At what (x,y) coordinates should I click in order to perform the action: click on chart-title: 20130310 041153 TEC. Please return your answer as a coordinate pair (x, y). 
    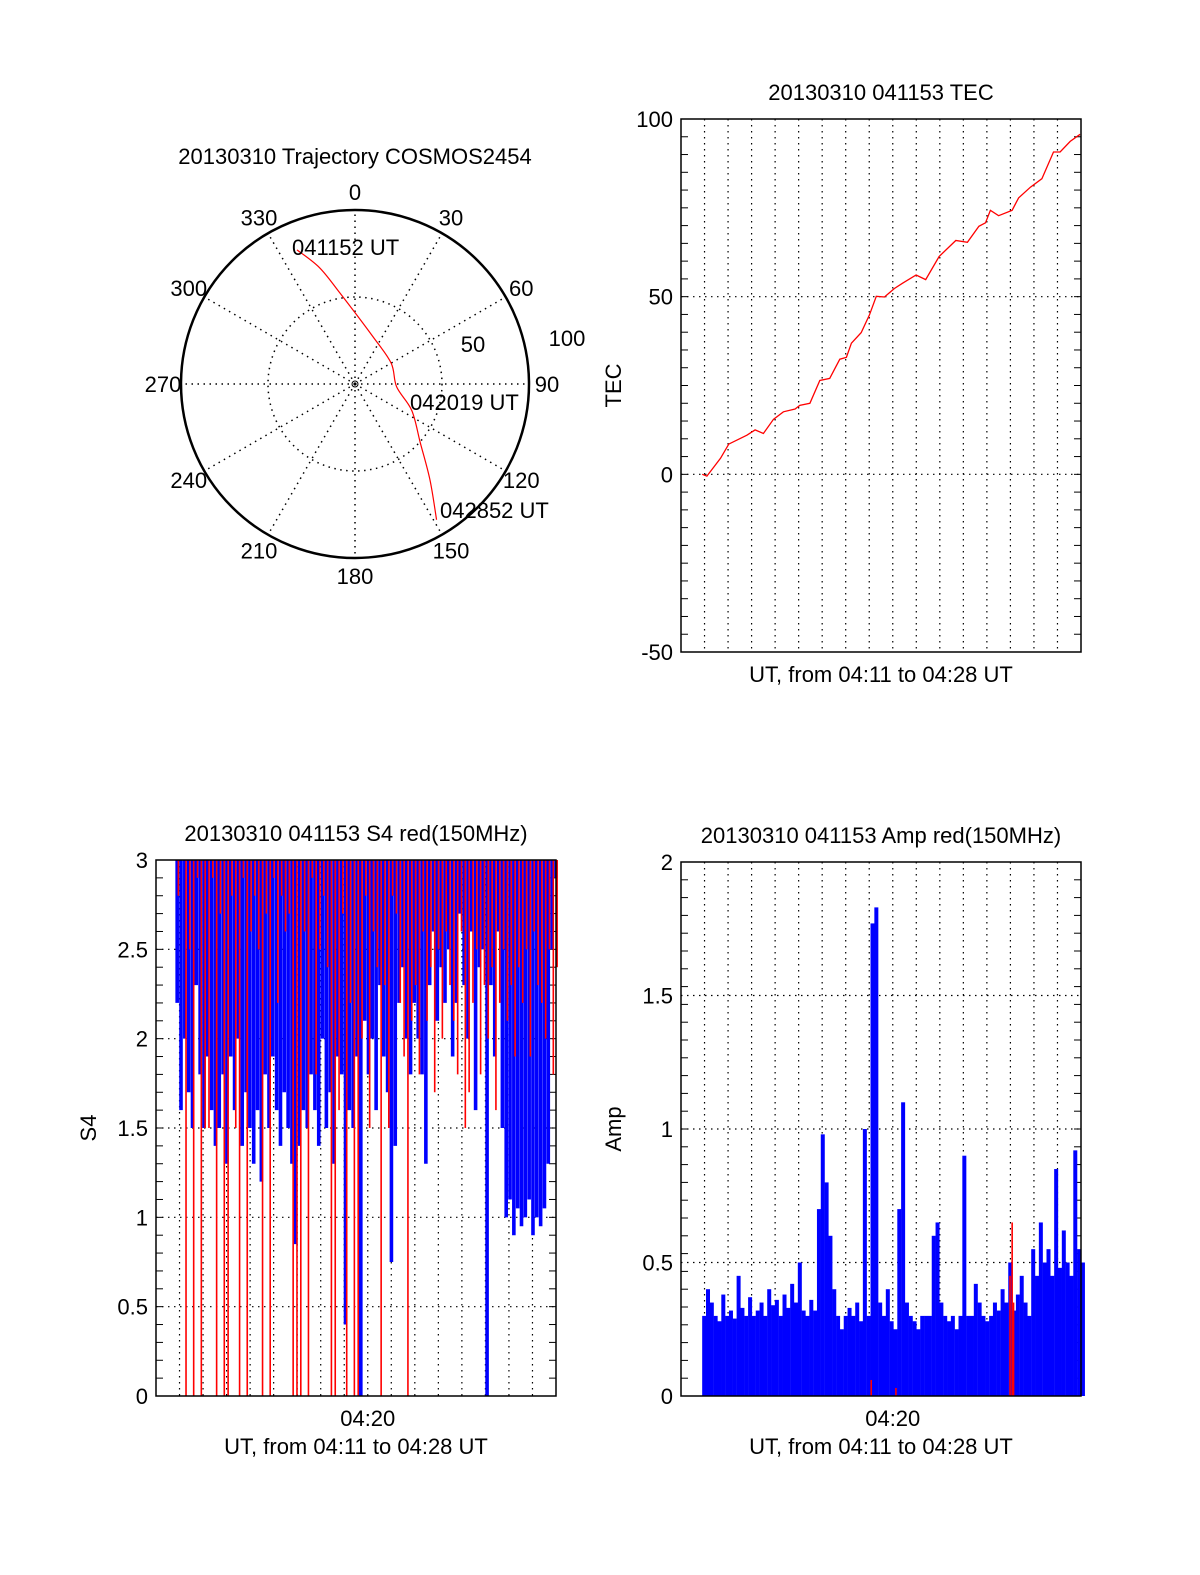
    Looking at the image, I should click on (881, 92).